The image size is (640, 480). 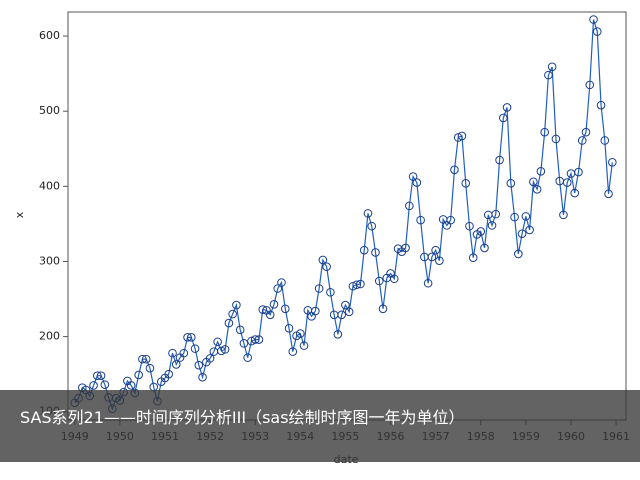 I want to click on y-tick-label: 400, so click(x=49, y=185).